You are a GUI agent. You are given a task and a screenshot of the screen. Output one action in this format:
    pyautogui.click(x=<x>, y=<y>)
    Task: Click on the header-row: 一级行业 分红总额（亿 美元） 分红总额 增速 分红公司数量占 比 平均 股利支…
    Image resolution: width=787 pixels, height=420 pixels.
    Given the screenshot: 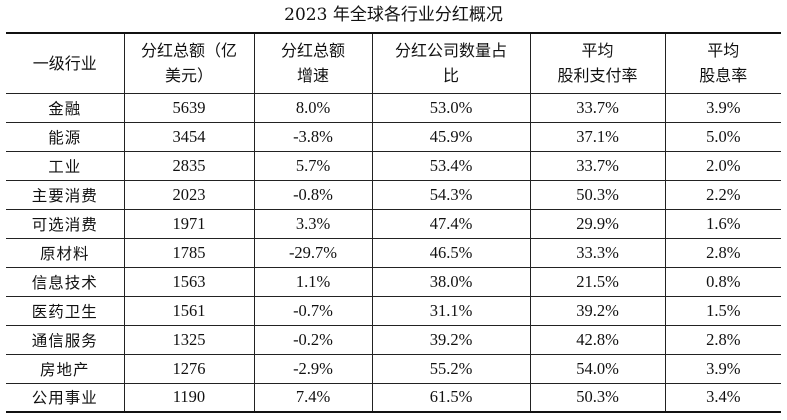 What is the action you would take?
    pyautogui.click(x=393, y=63)
    